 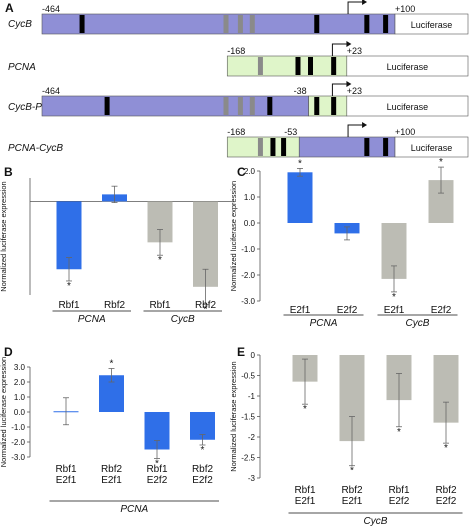 I want to click on promoter-row-pcna-tss-arrowhead, so click(x=349, y=44).